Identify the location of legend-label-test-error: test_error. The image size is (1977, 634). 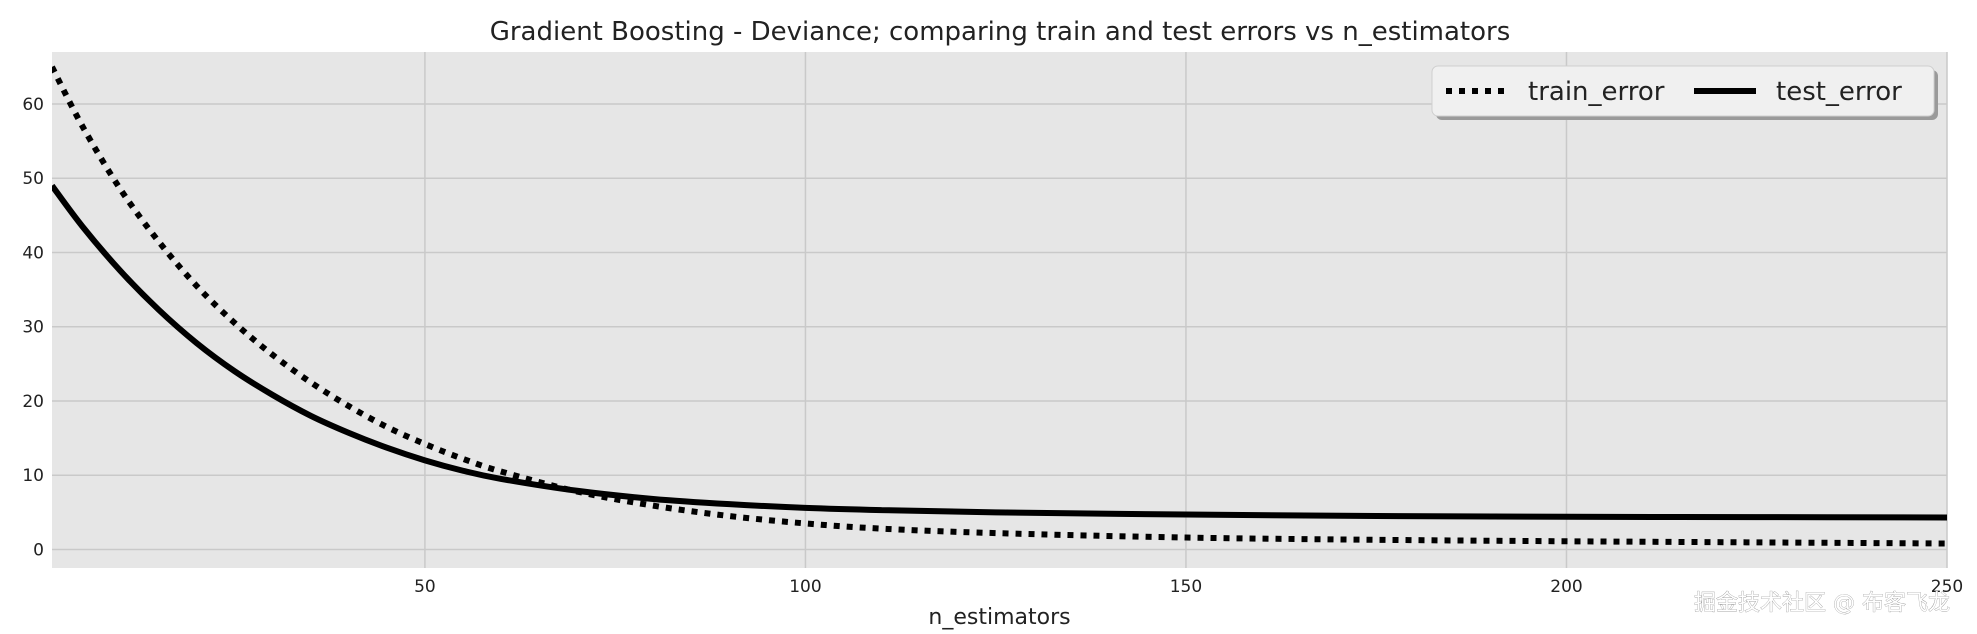
(1839, 92).